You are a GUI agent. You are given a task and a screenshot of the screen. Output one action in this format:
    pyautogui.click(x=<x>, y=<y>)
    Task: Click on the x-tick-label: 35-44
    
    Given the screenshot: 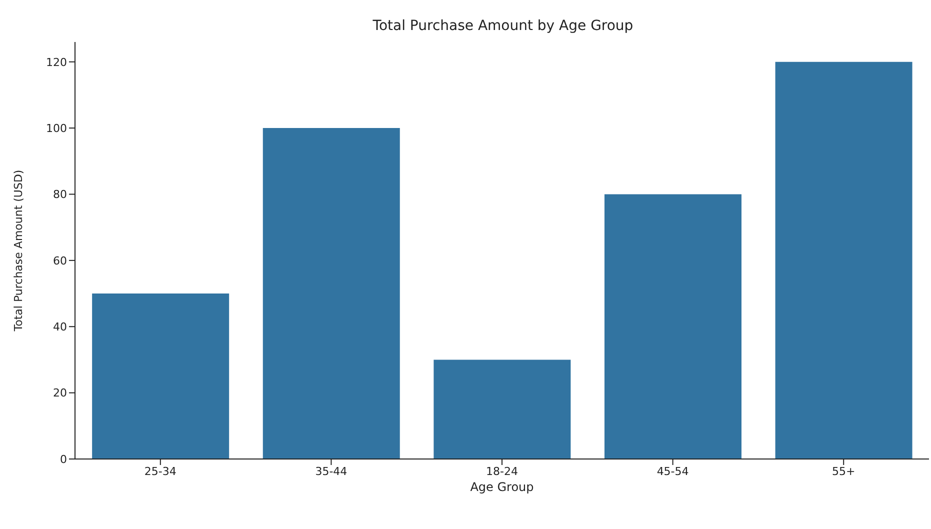 What is the action you would take?
    pyautogui.click(x=331, y=471)
    